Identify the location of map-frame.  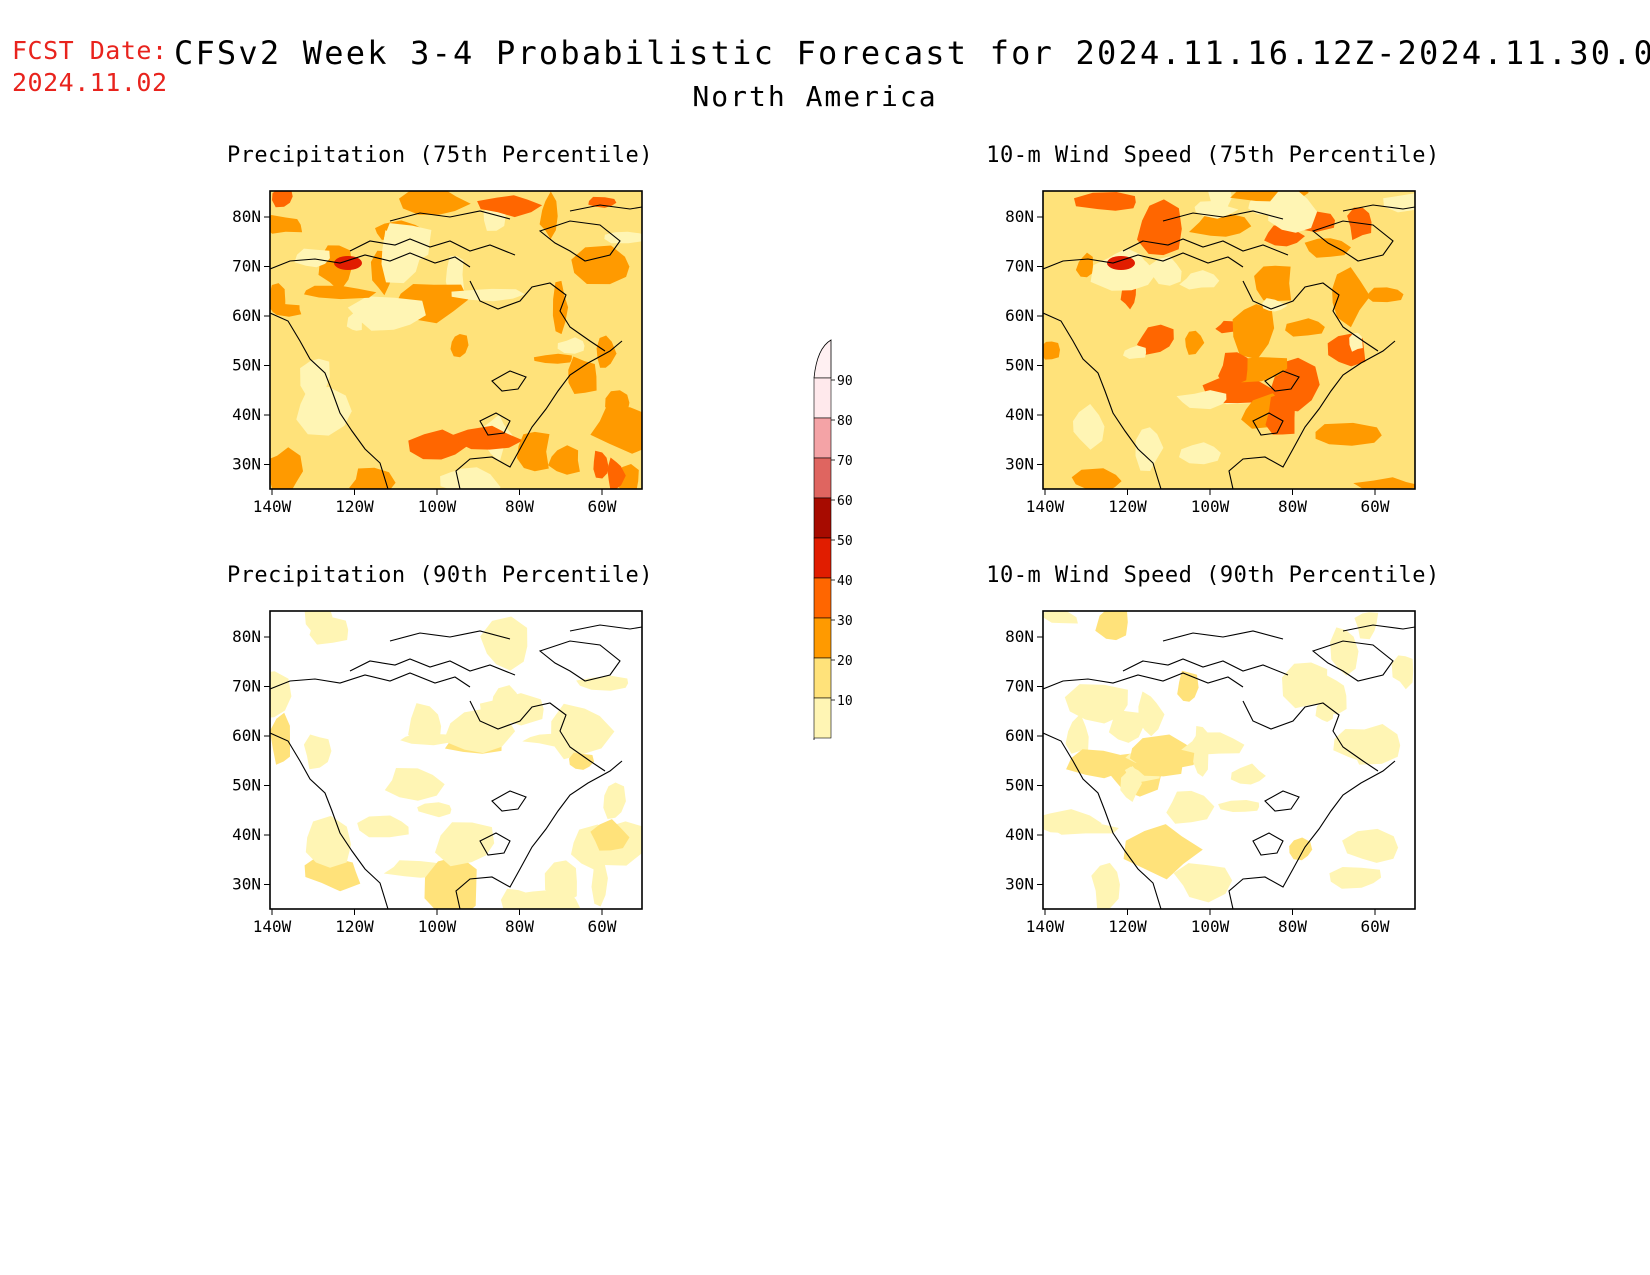
(456, 760).